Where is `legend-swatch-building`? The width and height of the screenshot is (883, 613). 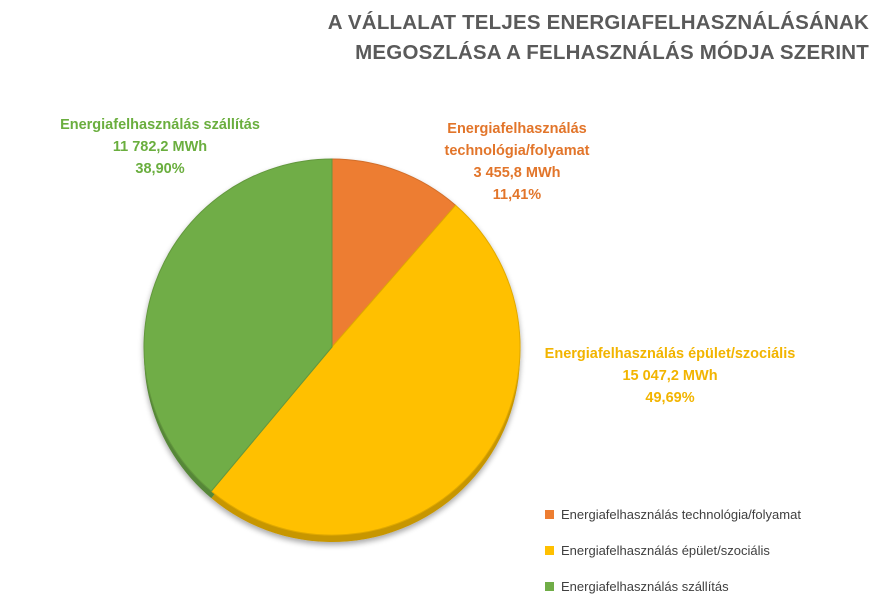 legend-swatch-building is located at coordinates (549, 550).